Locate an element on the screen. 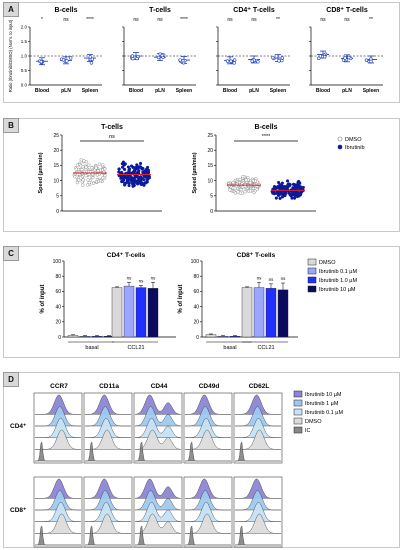 This screenshot has width=405, height=550. significance-label: * is located at coordinates (42, 20).